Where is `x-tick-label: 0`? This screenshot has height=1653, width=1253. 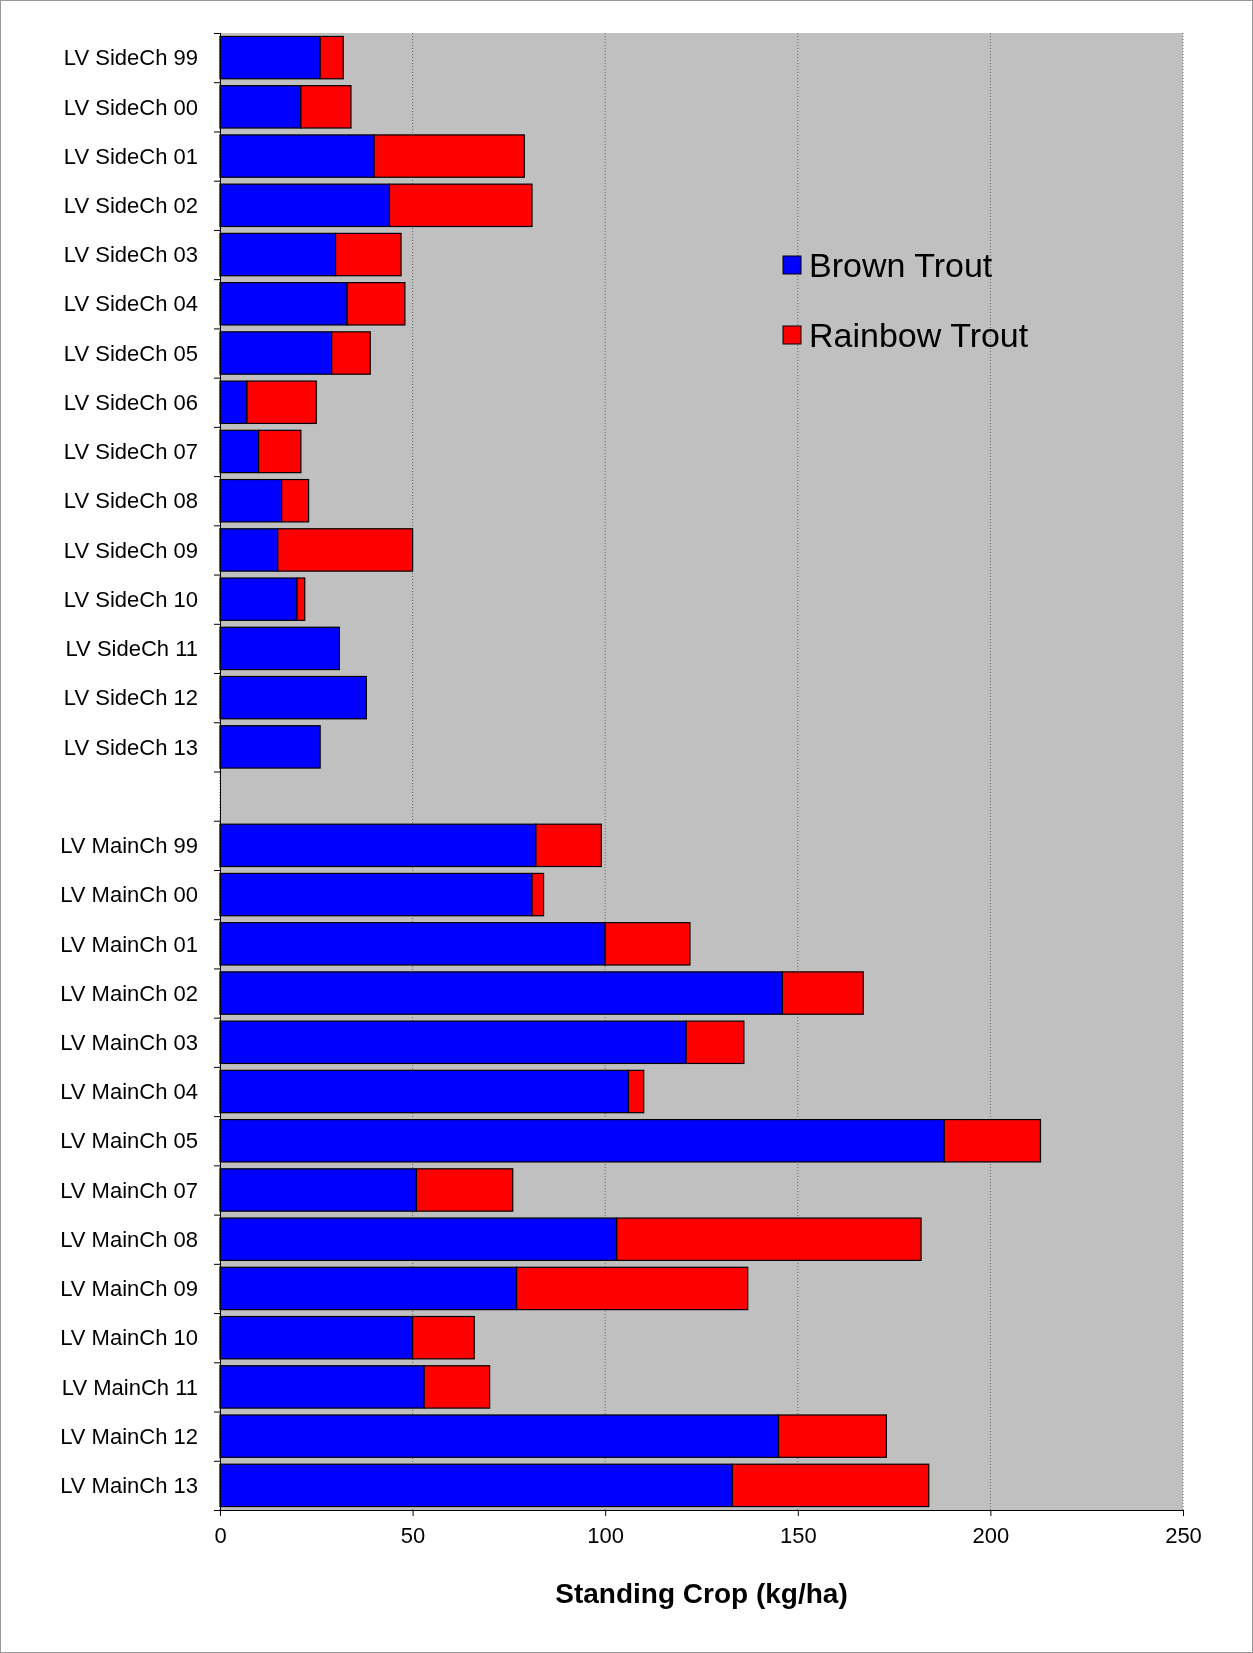
x-tick-label: 0 is located at coordinates (220, 1536).